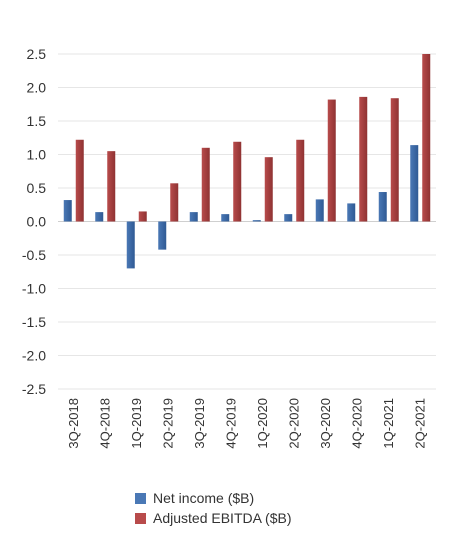  What do you see at coordinates (37, 121) in the screenshot?
I see `y-tick-label: 1.5` at bounding box center [37, 121].